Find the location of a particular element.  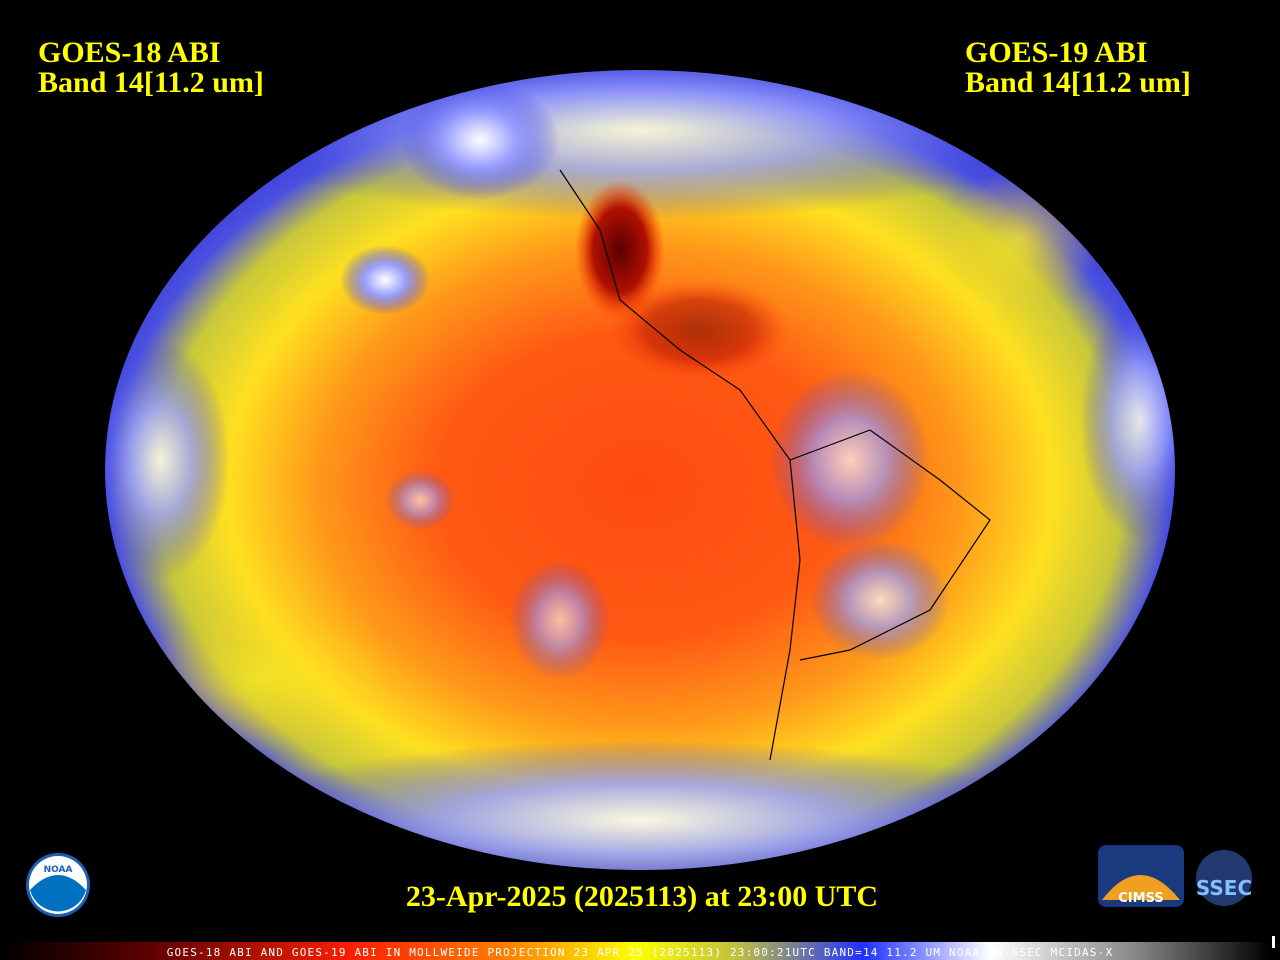

corner-marker is located at coordinates (1273, 942).